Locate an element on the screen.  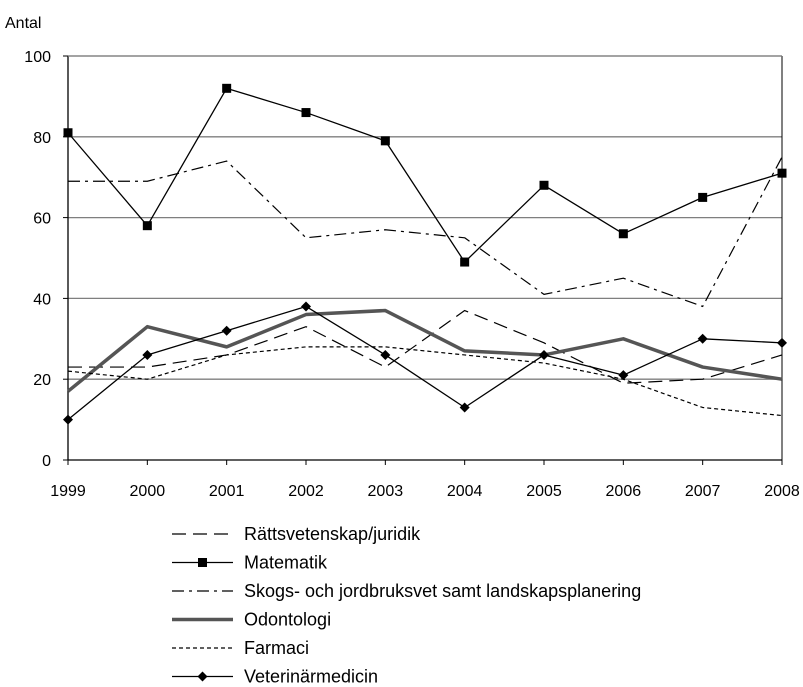
legend-item-6: Veterinärmedicin is located at coordinates (275, 677).